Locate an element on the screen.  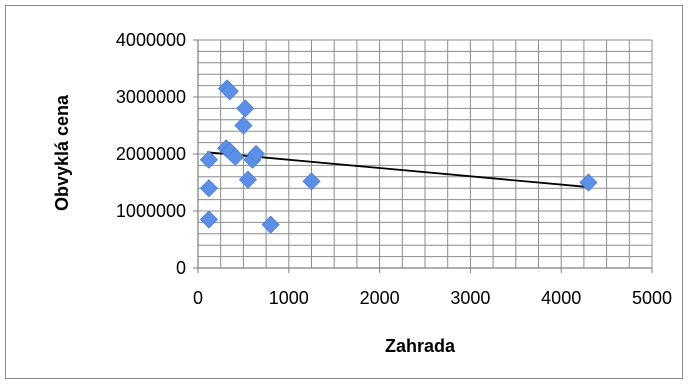
y-tick-label: 1000000 is located at coordinates (151, 211).